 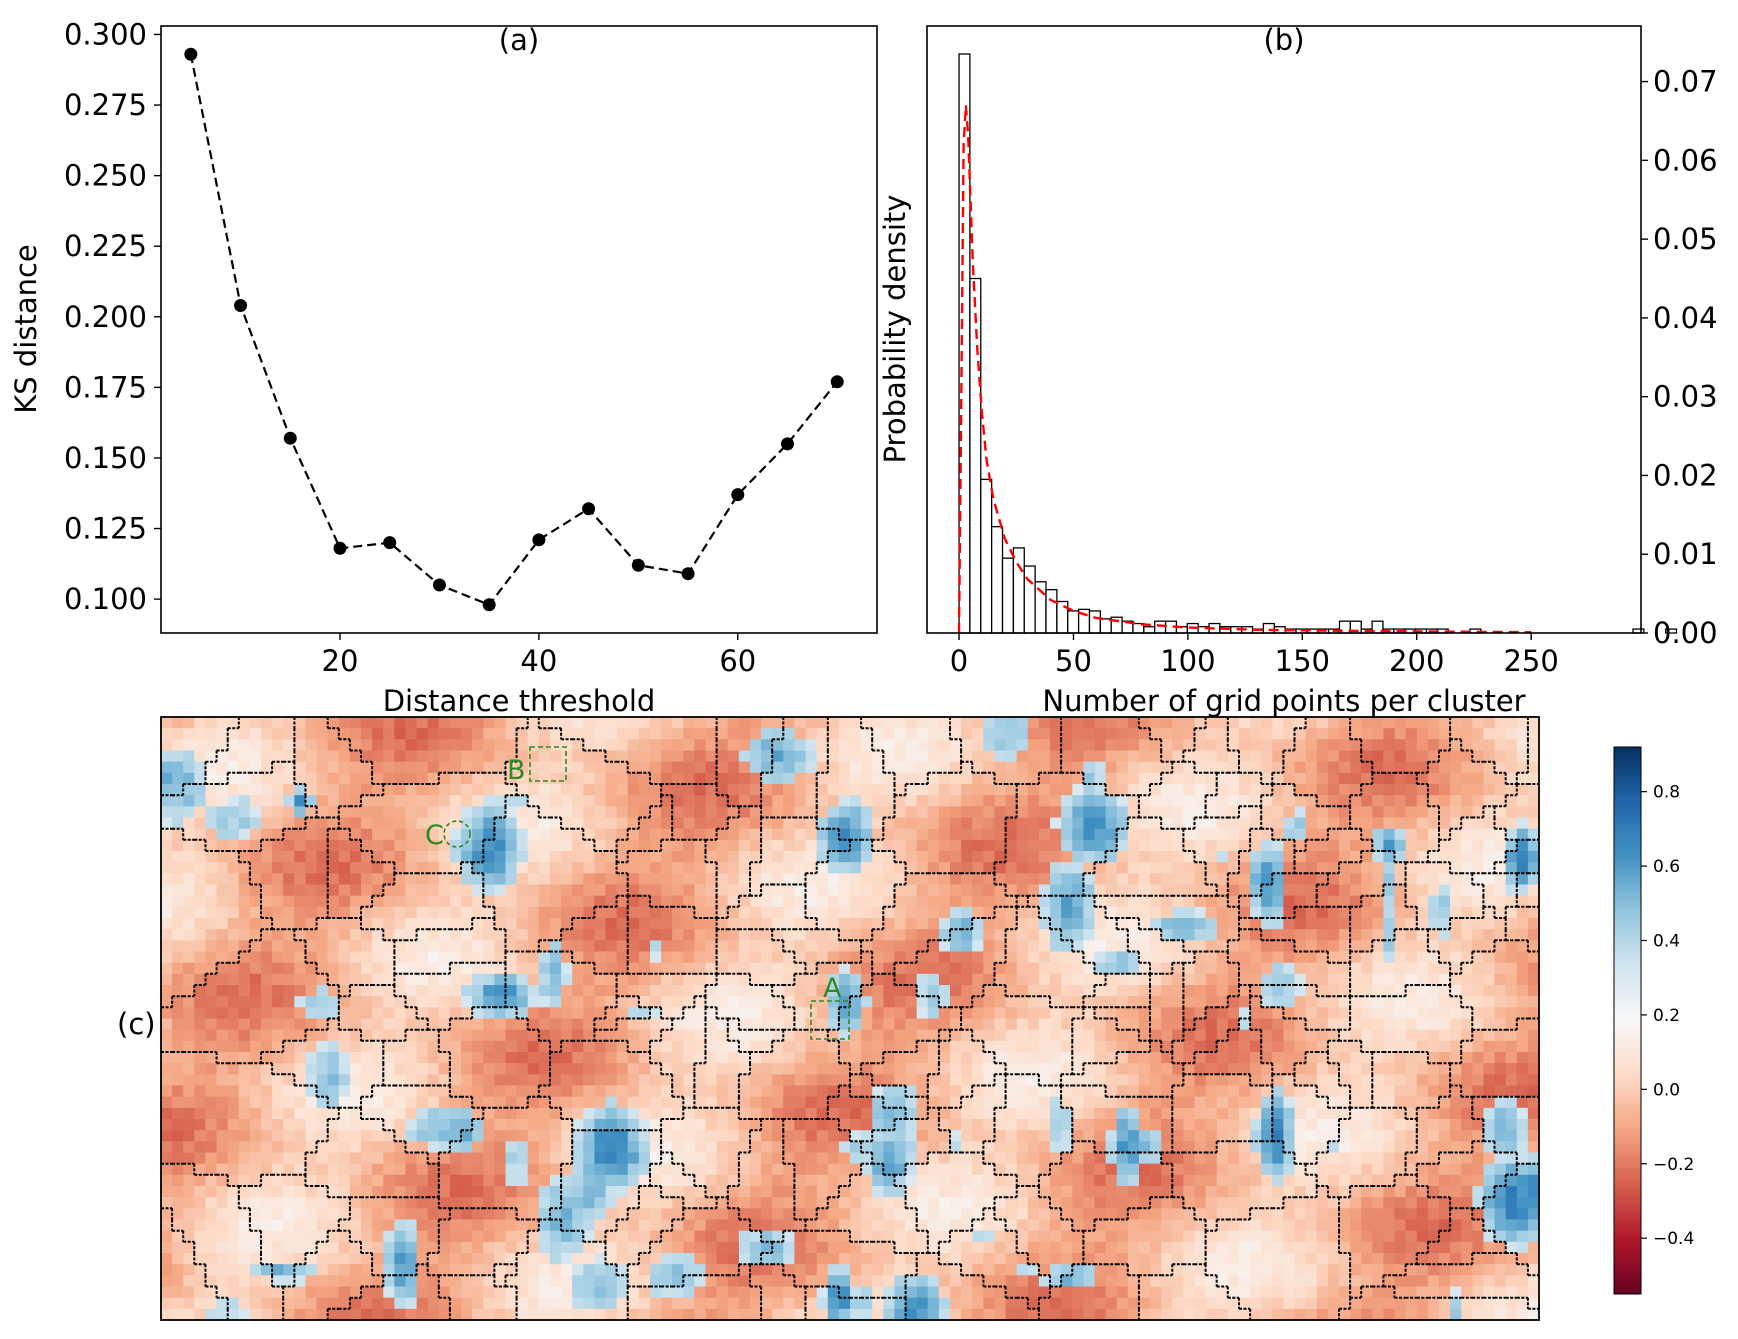 What do you see at coordinates (105, 458) in the screenshot?
I see `y-tick-label: 0.150` at bounding box center [105, 458].